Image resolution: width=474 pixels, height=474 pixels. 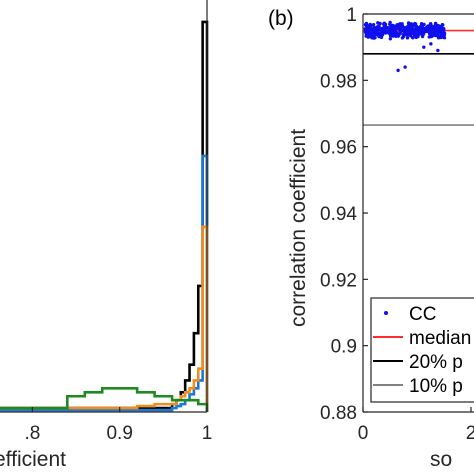 I want to click on legend-label: 10% p, so click(x=436, y=386).